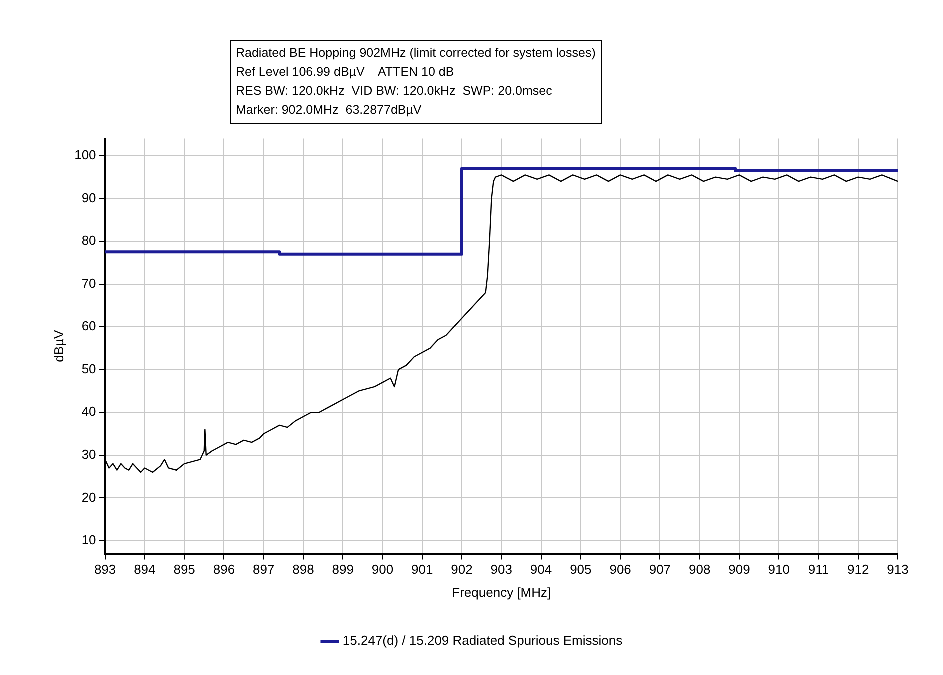 The image size is (943, 675). I want to click on y-tick-label: 40, so click(89, 412).